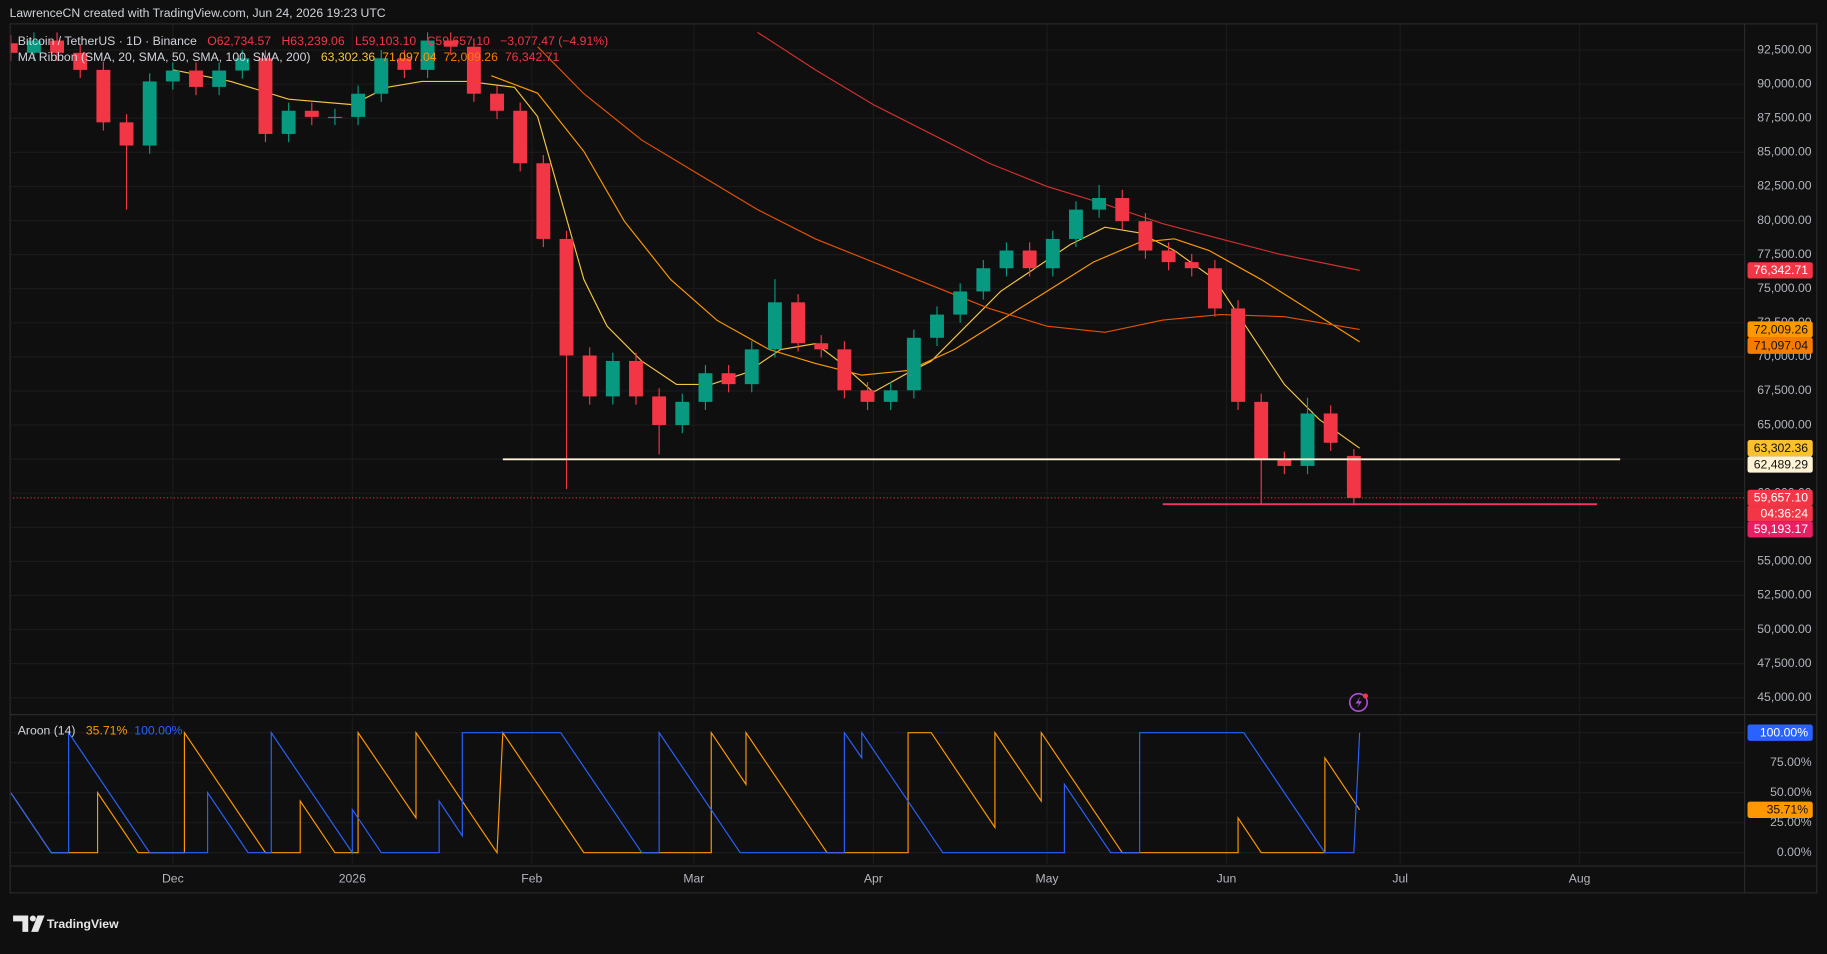  I want to click on y-tick-label: 82,500.00, so click(1784, 186).